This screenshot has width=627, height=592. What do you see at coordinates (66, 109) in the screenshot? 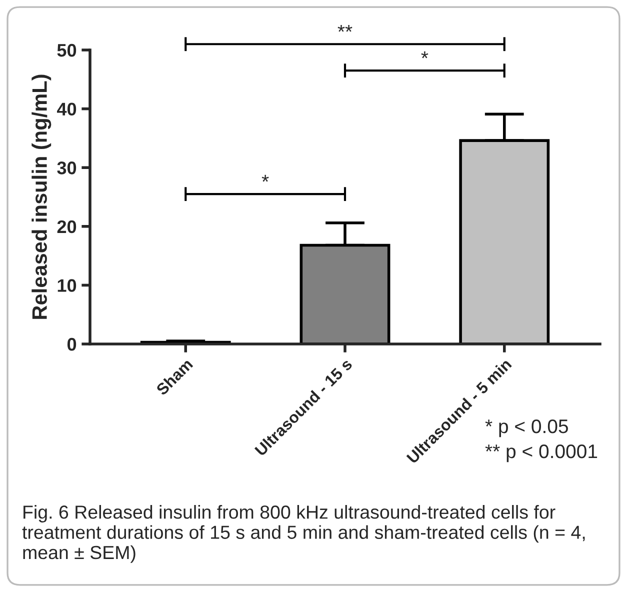
I see `y-tick-label: 40` at bounding box center [66, 109].